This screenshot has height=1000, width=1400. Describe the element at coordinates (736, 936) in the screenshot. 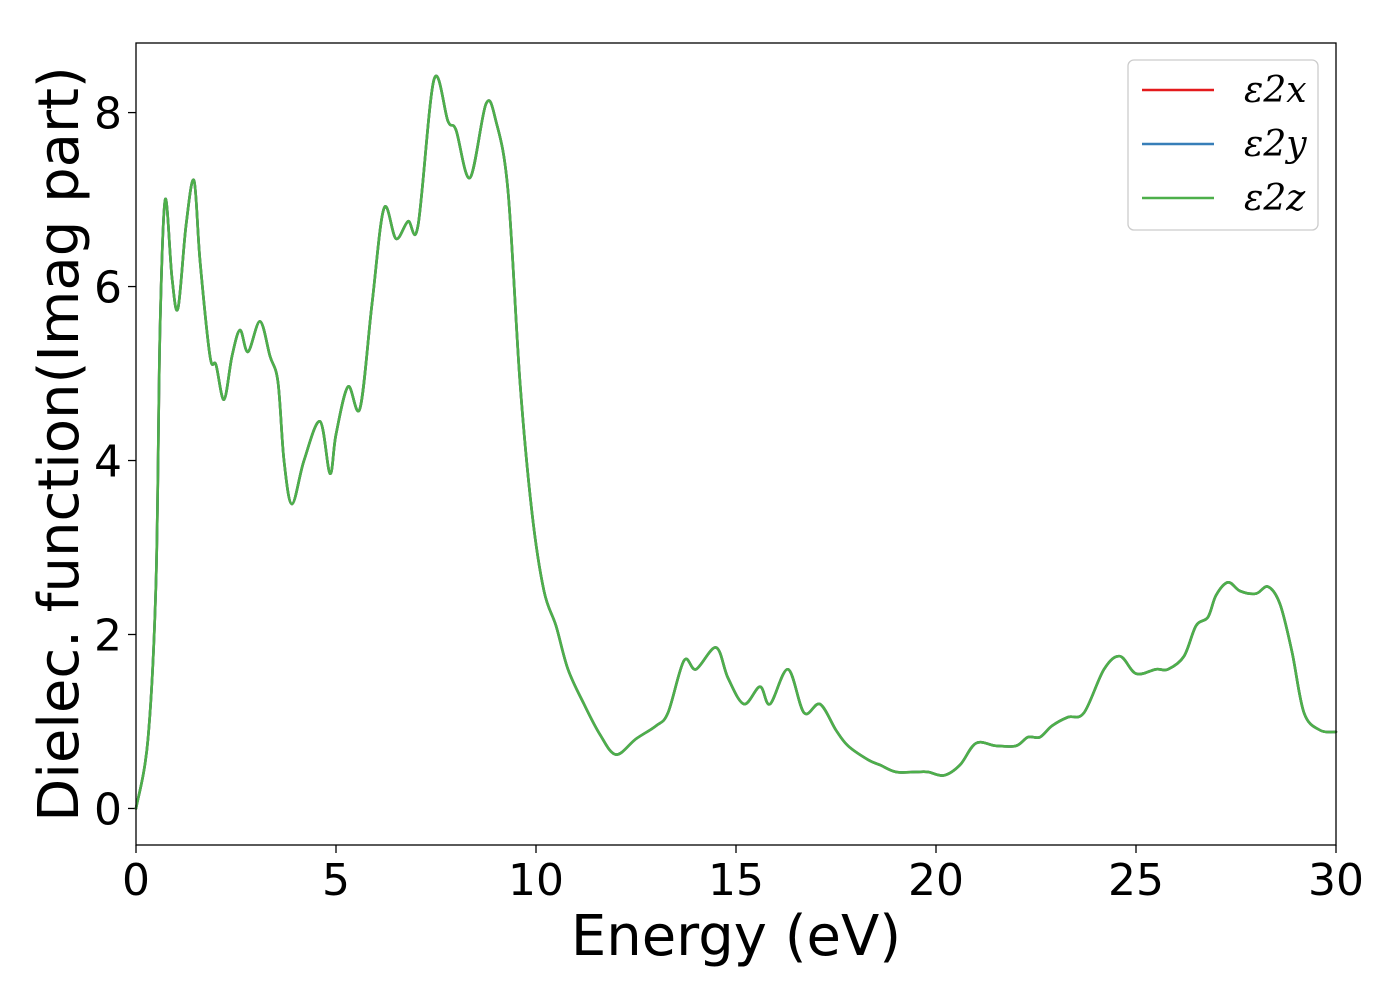

I see `x-axis-label: Energy (eV)` at that location.